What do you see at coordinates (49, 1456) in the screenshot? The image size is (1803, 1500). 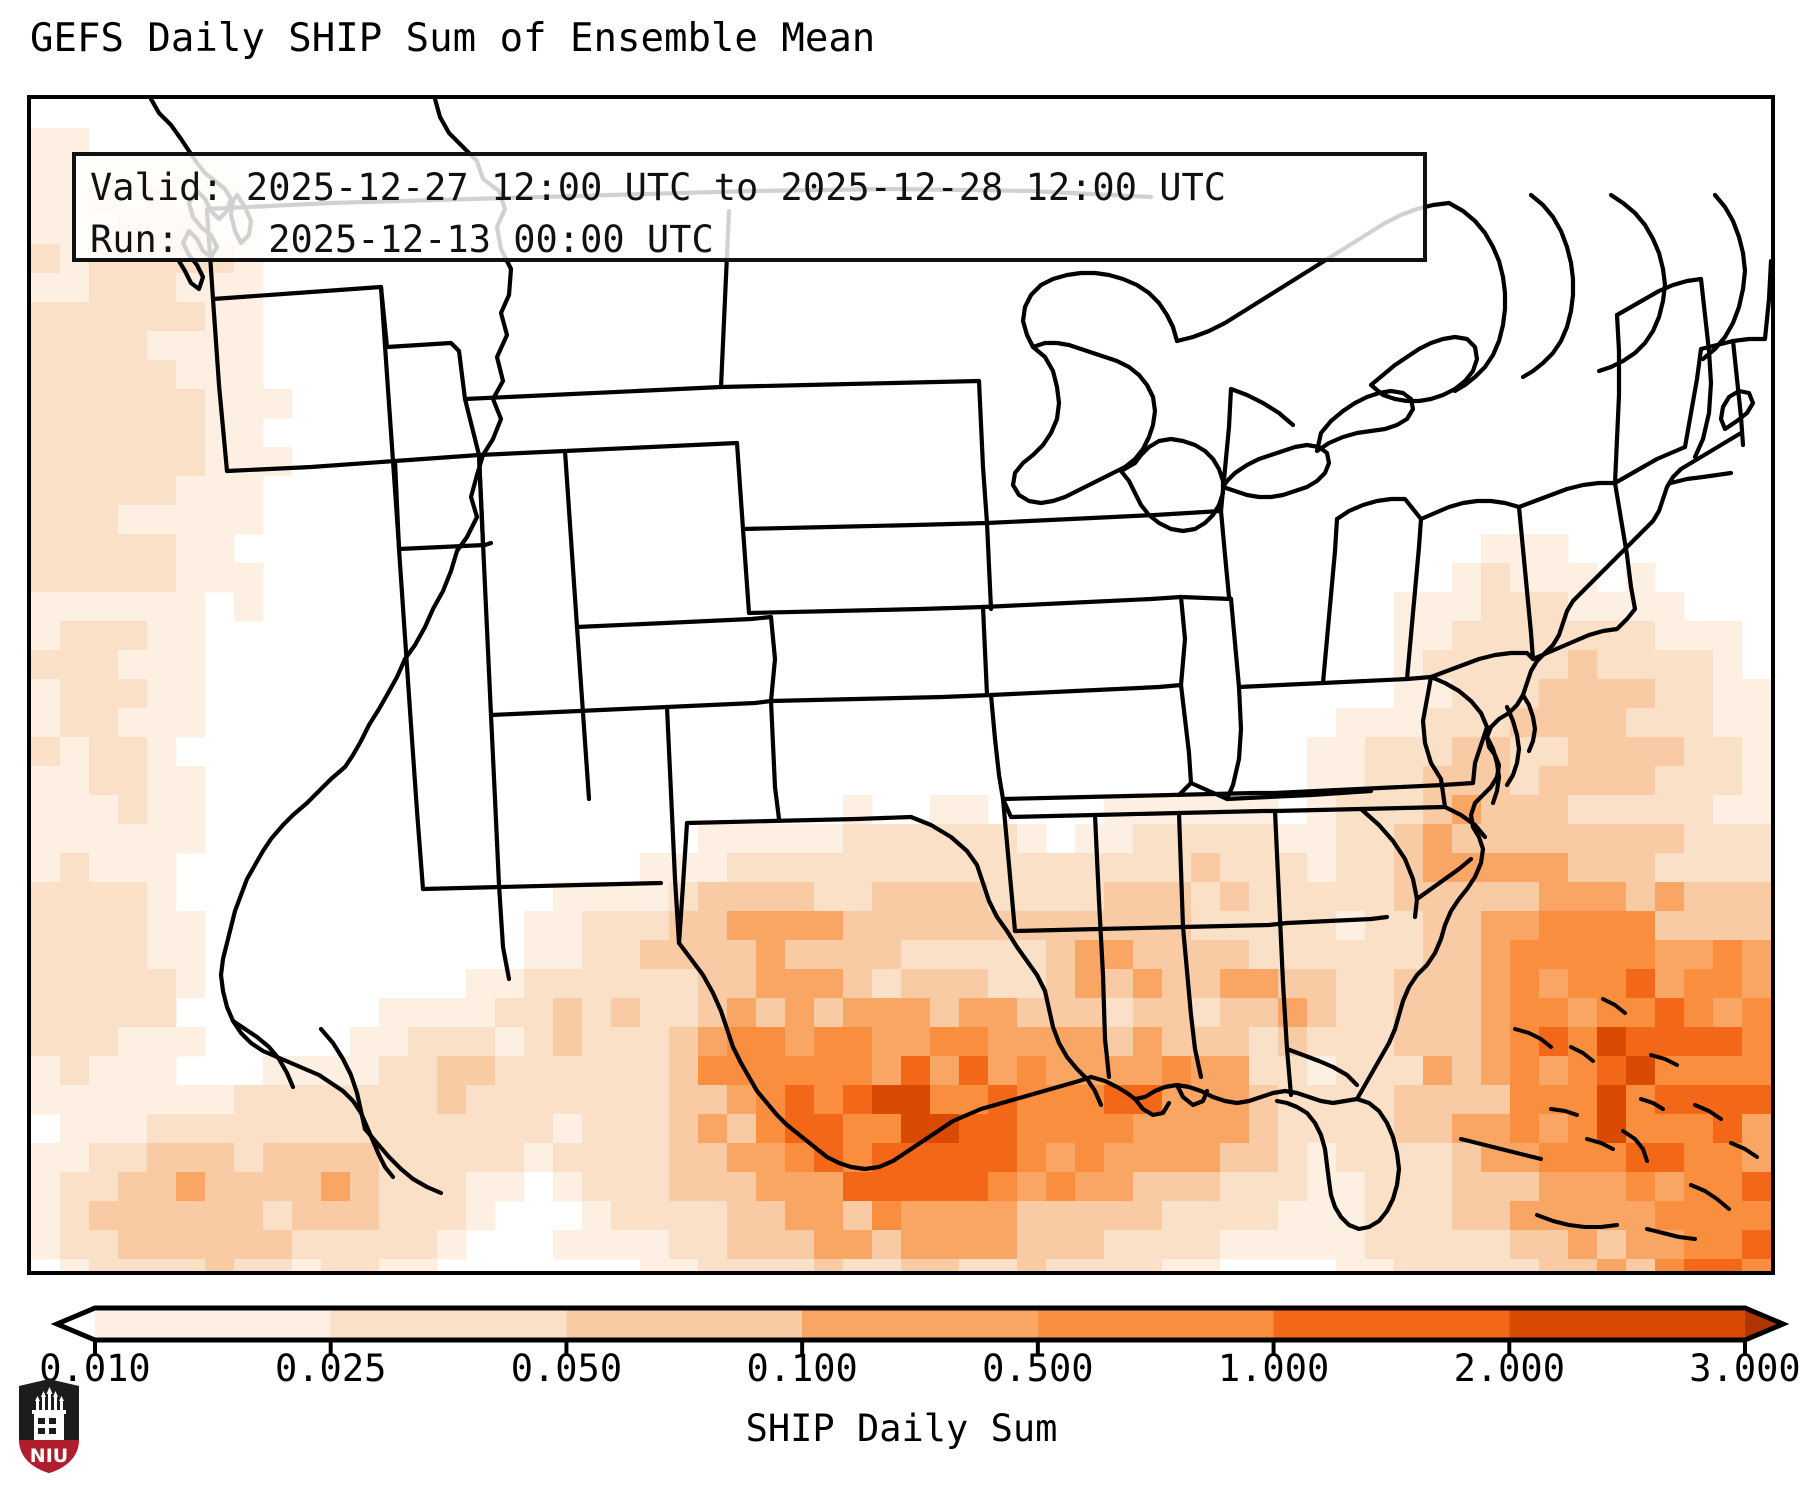 I see `niu-logo-text: NIU` at bounding box center [49, 1456].